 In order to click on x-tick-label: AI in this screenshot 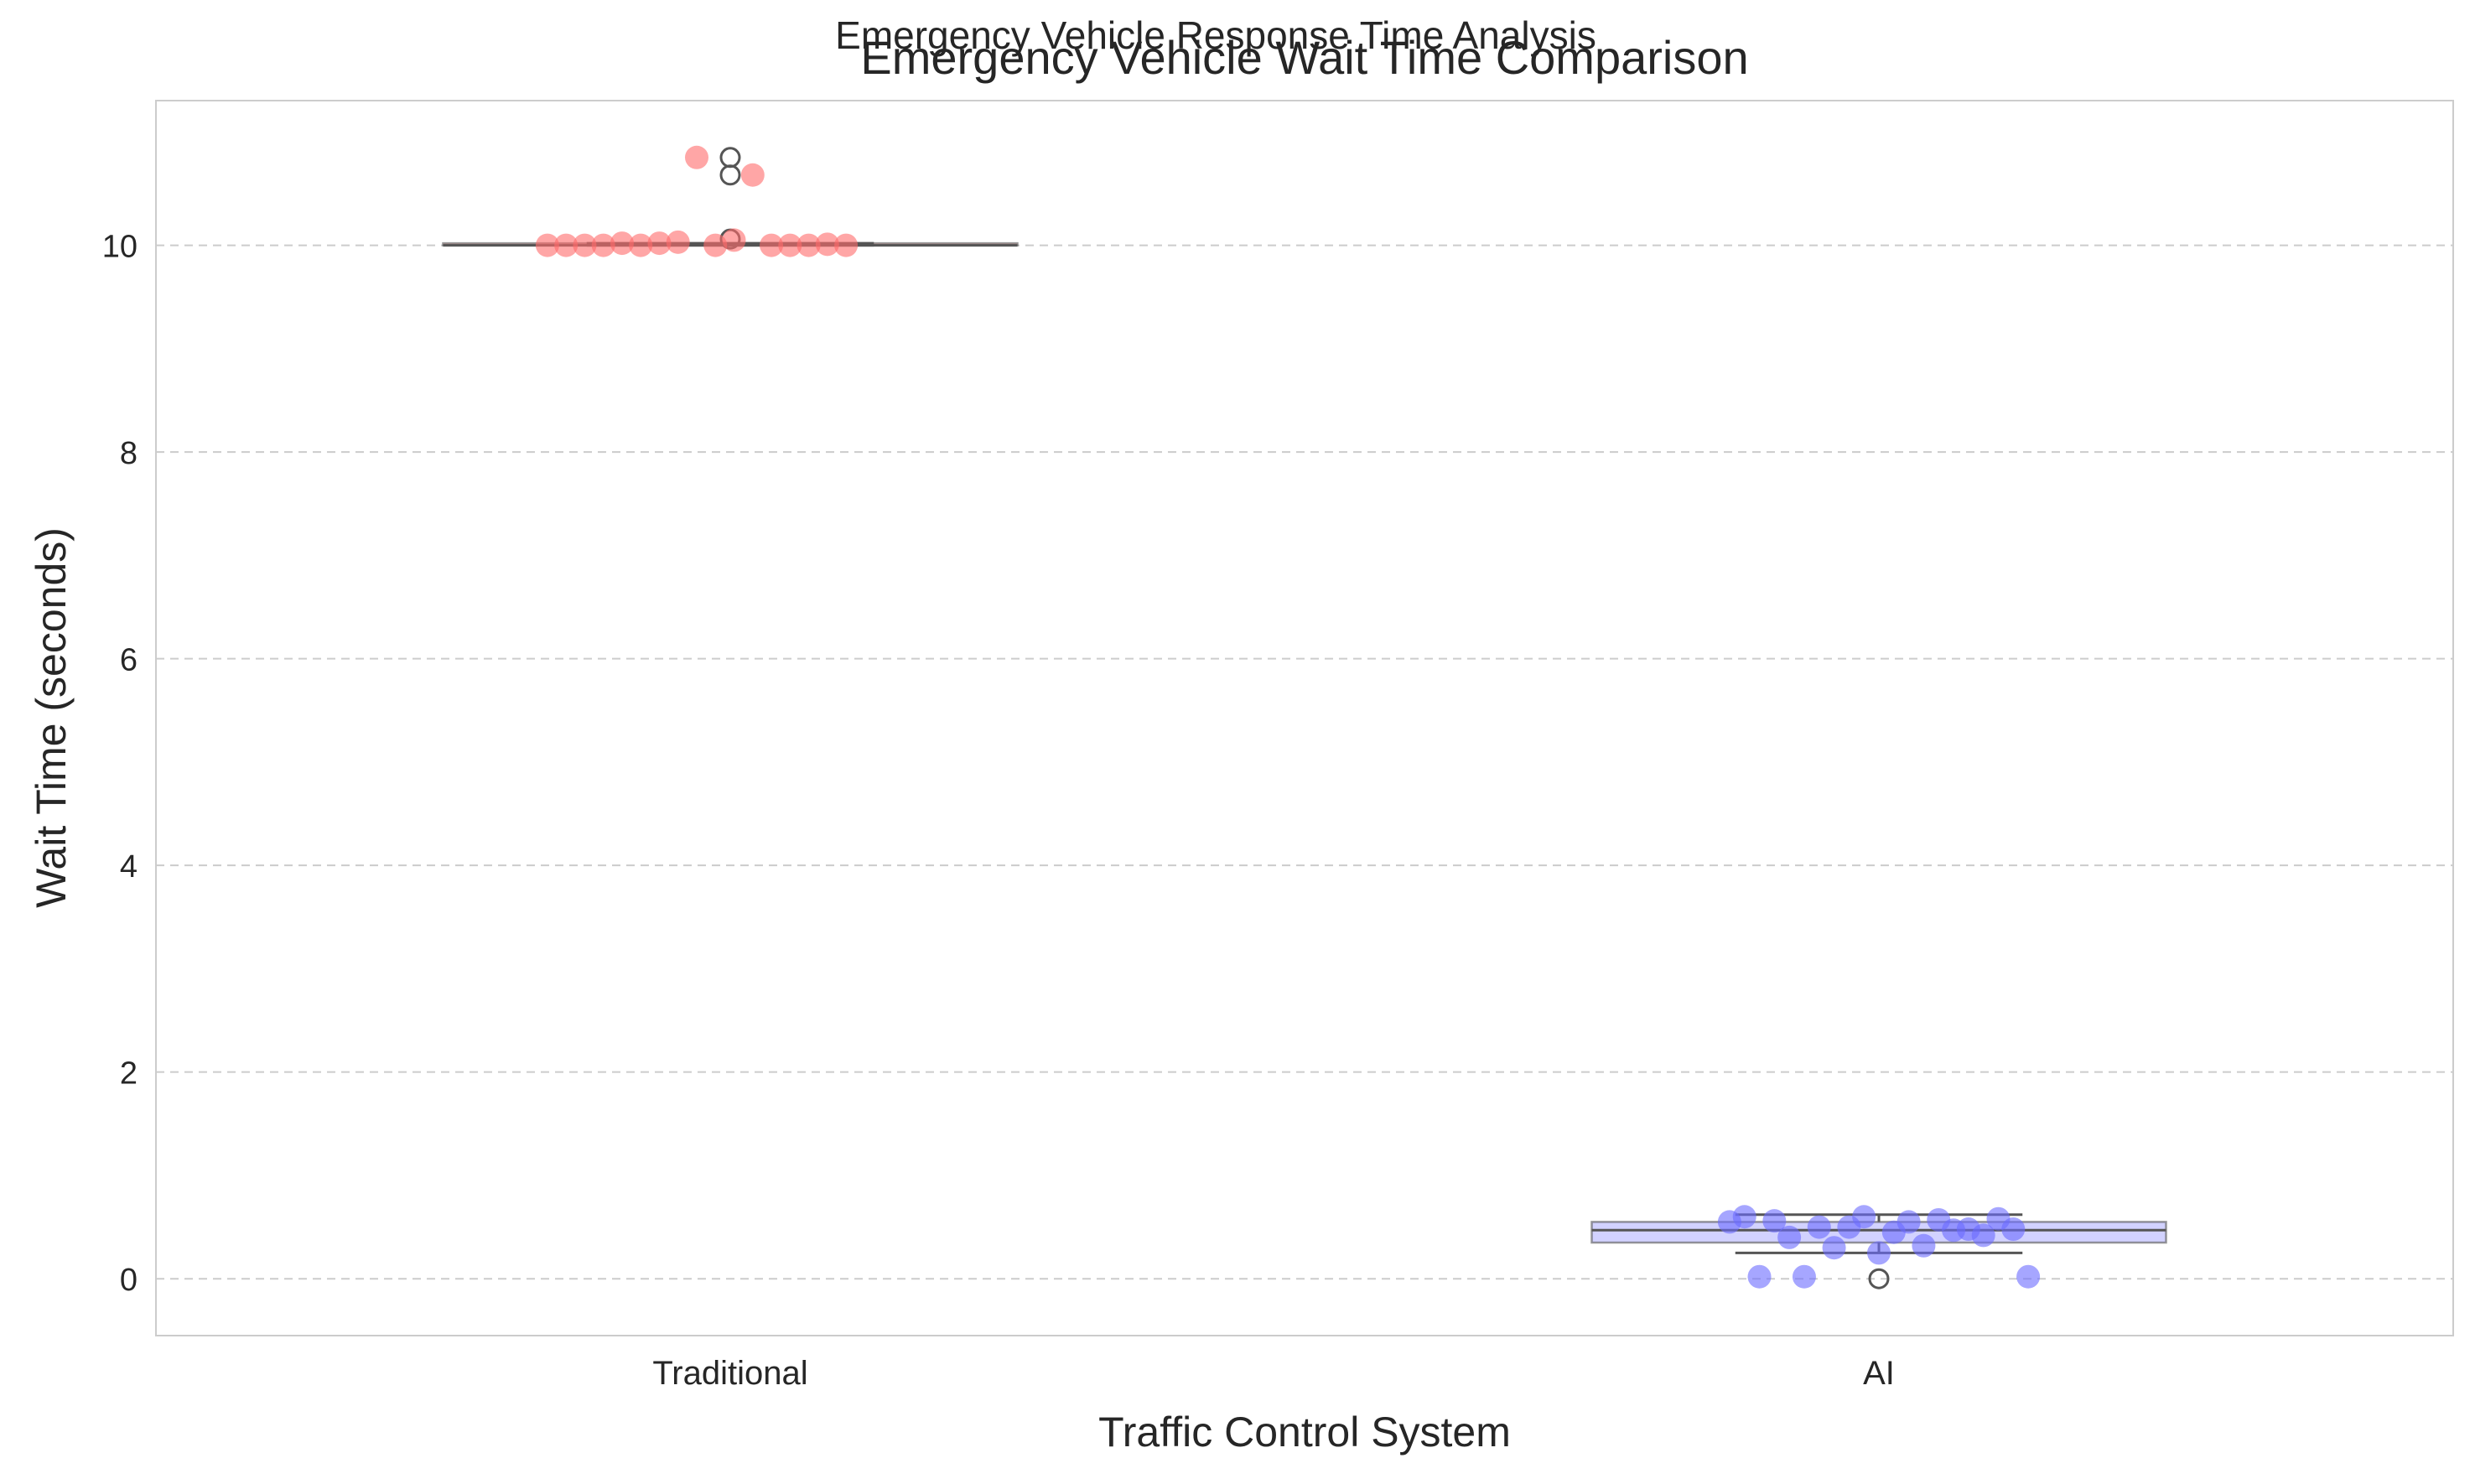, I will do `click(1879, 1373)`.